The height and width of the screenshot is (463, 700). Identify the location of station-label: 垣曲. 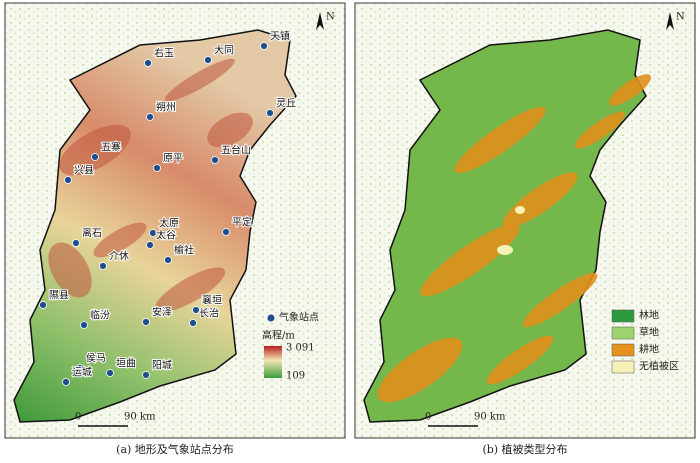
(126, 364).